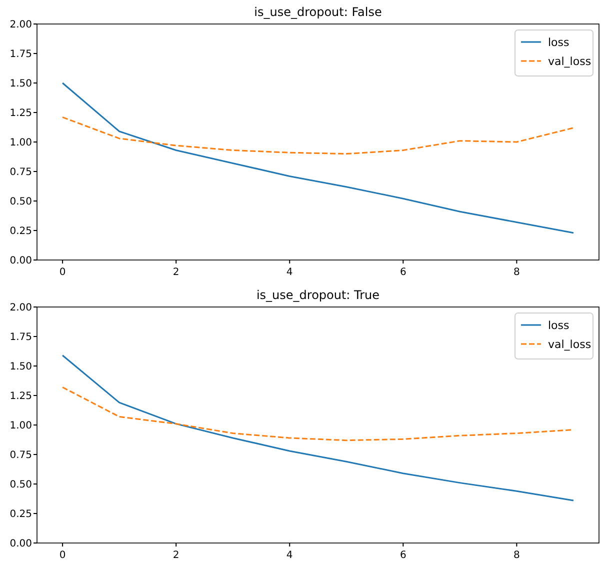 Image resolution: width=601 pixels, height=567 pixels. What do you see at coordinates (318, 135) in the screenshot?
I see `line-series` at bounding box center [318, 135].